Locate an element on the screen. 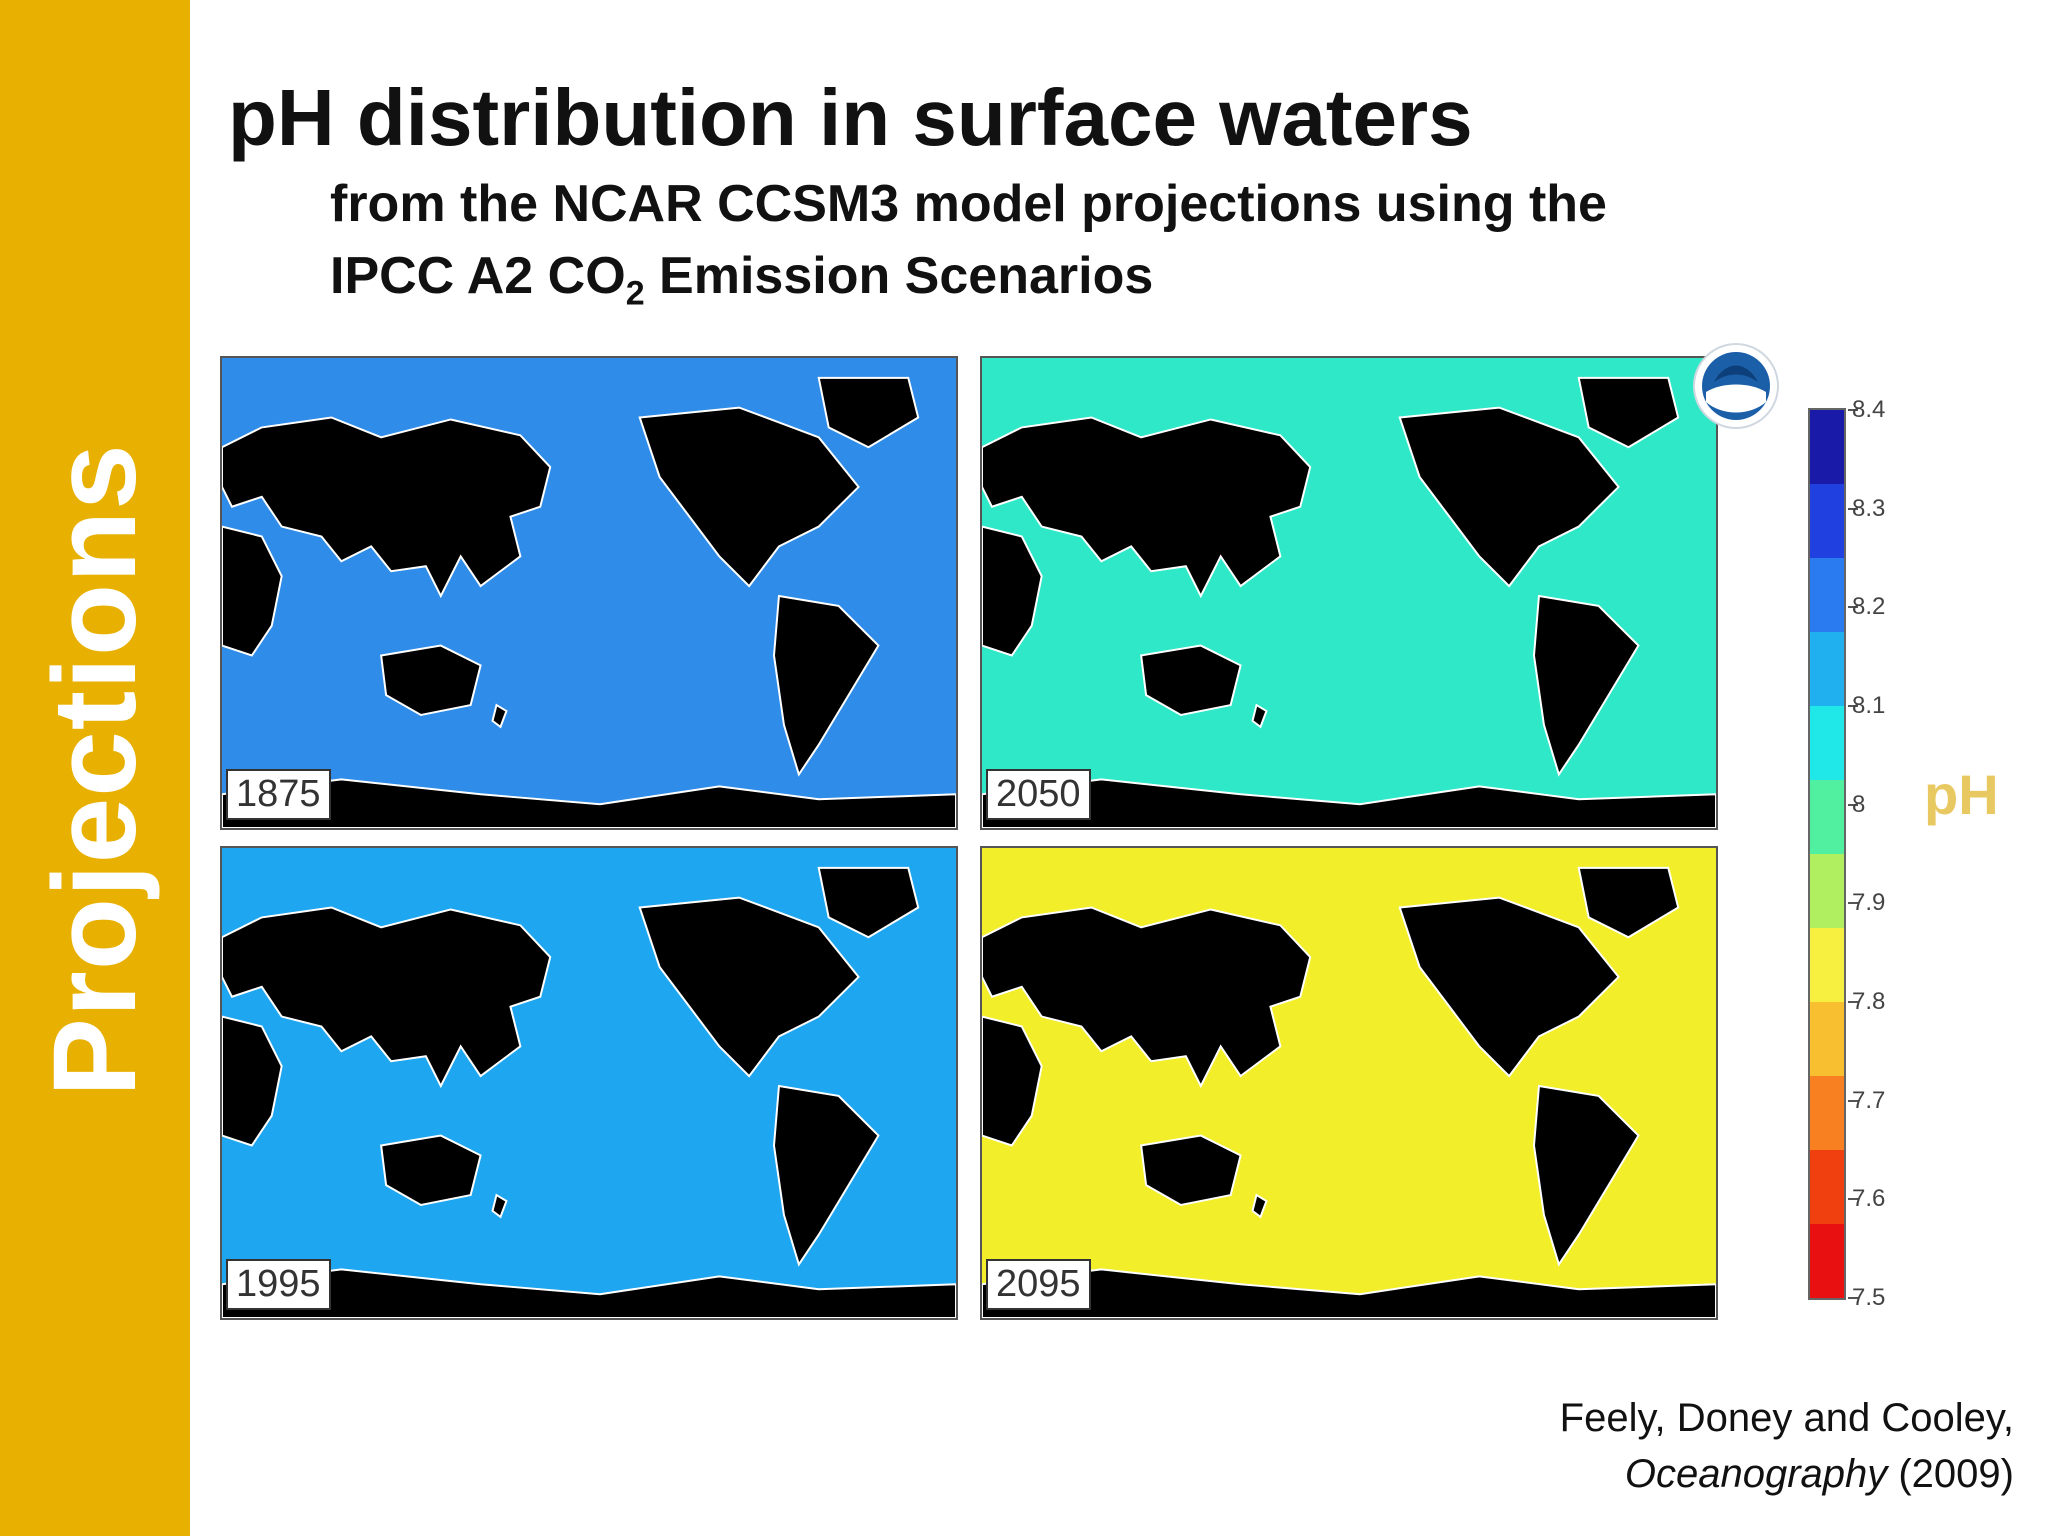 This screenshot has height=1536, width=2048. colorbar-tick-label: 7.6 is located at coordinates (1869, 1199).